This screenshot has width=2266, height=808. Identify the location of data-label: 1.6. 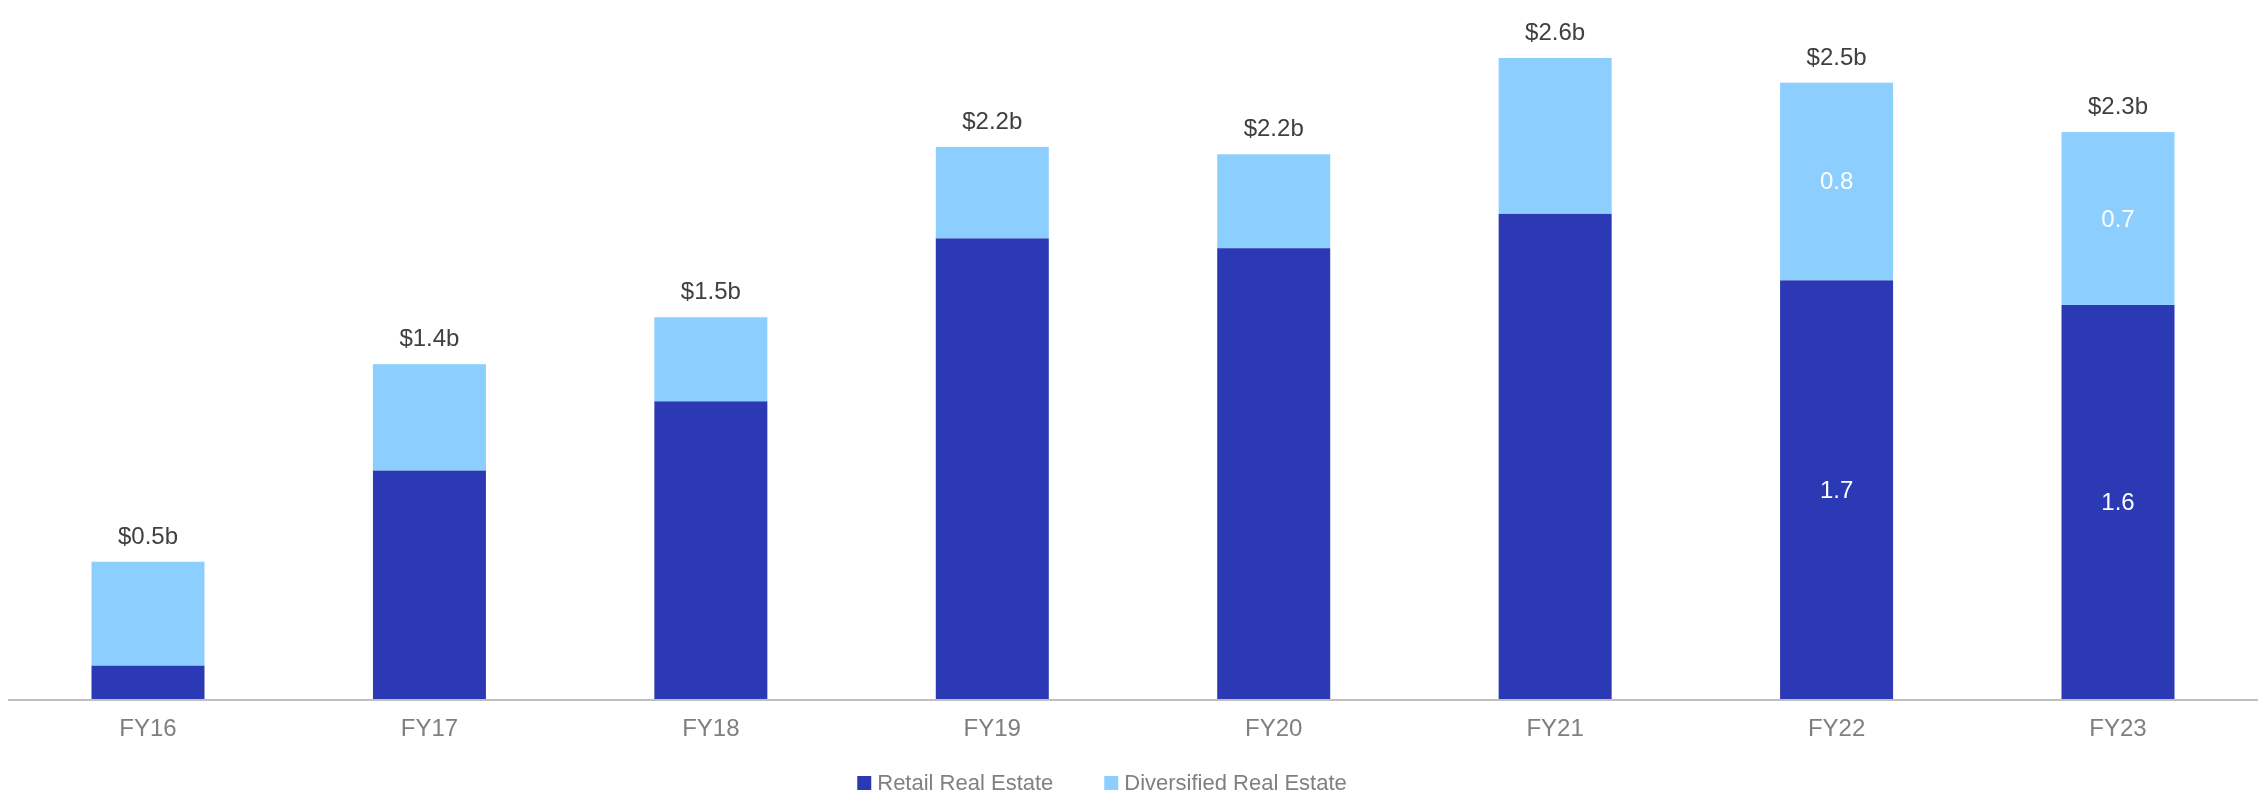
(2118, 502).